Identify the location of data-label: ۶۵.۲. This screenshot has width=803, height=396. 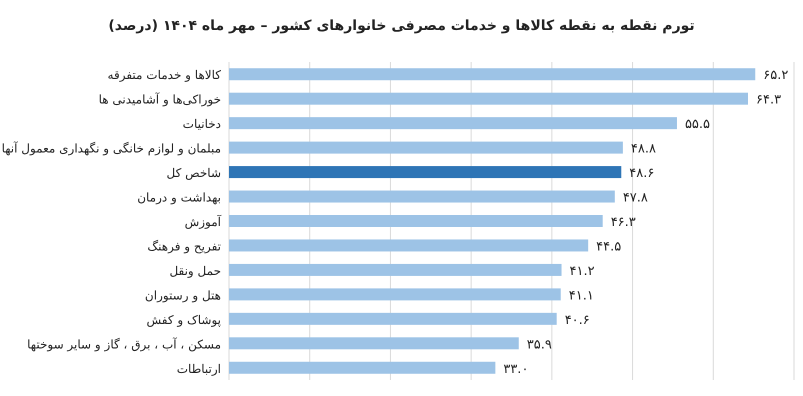
(775, 76).